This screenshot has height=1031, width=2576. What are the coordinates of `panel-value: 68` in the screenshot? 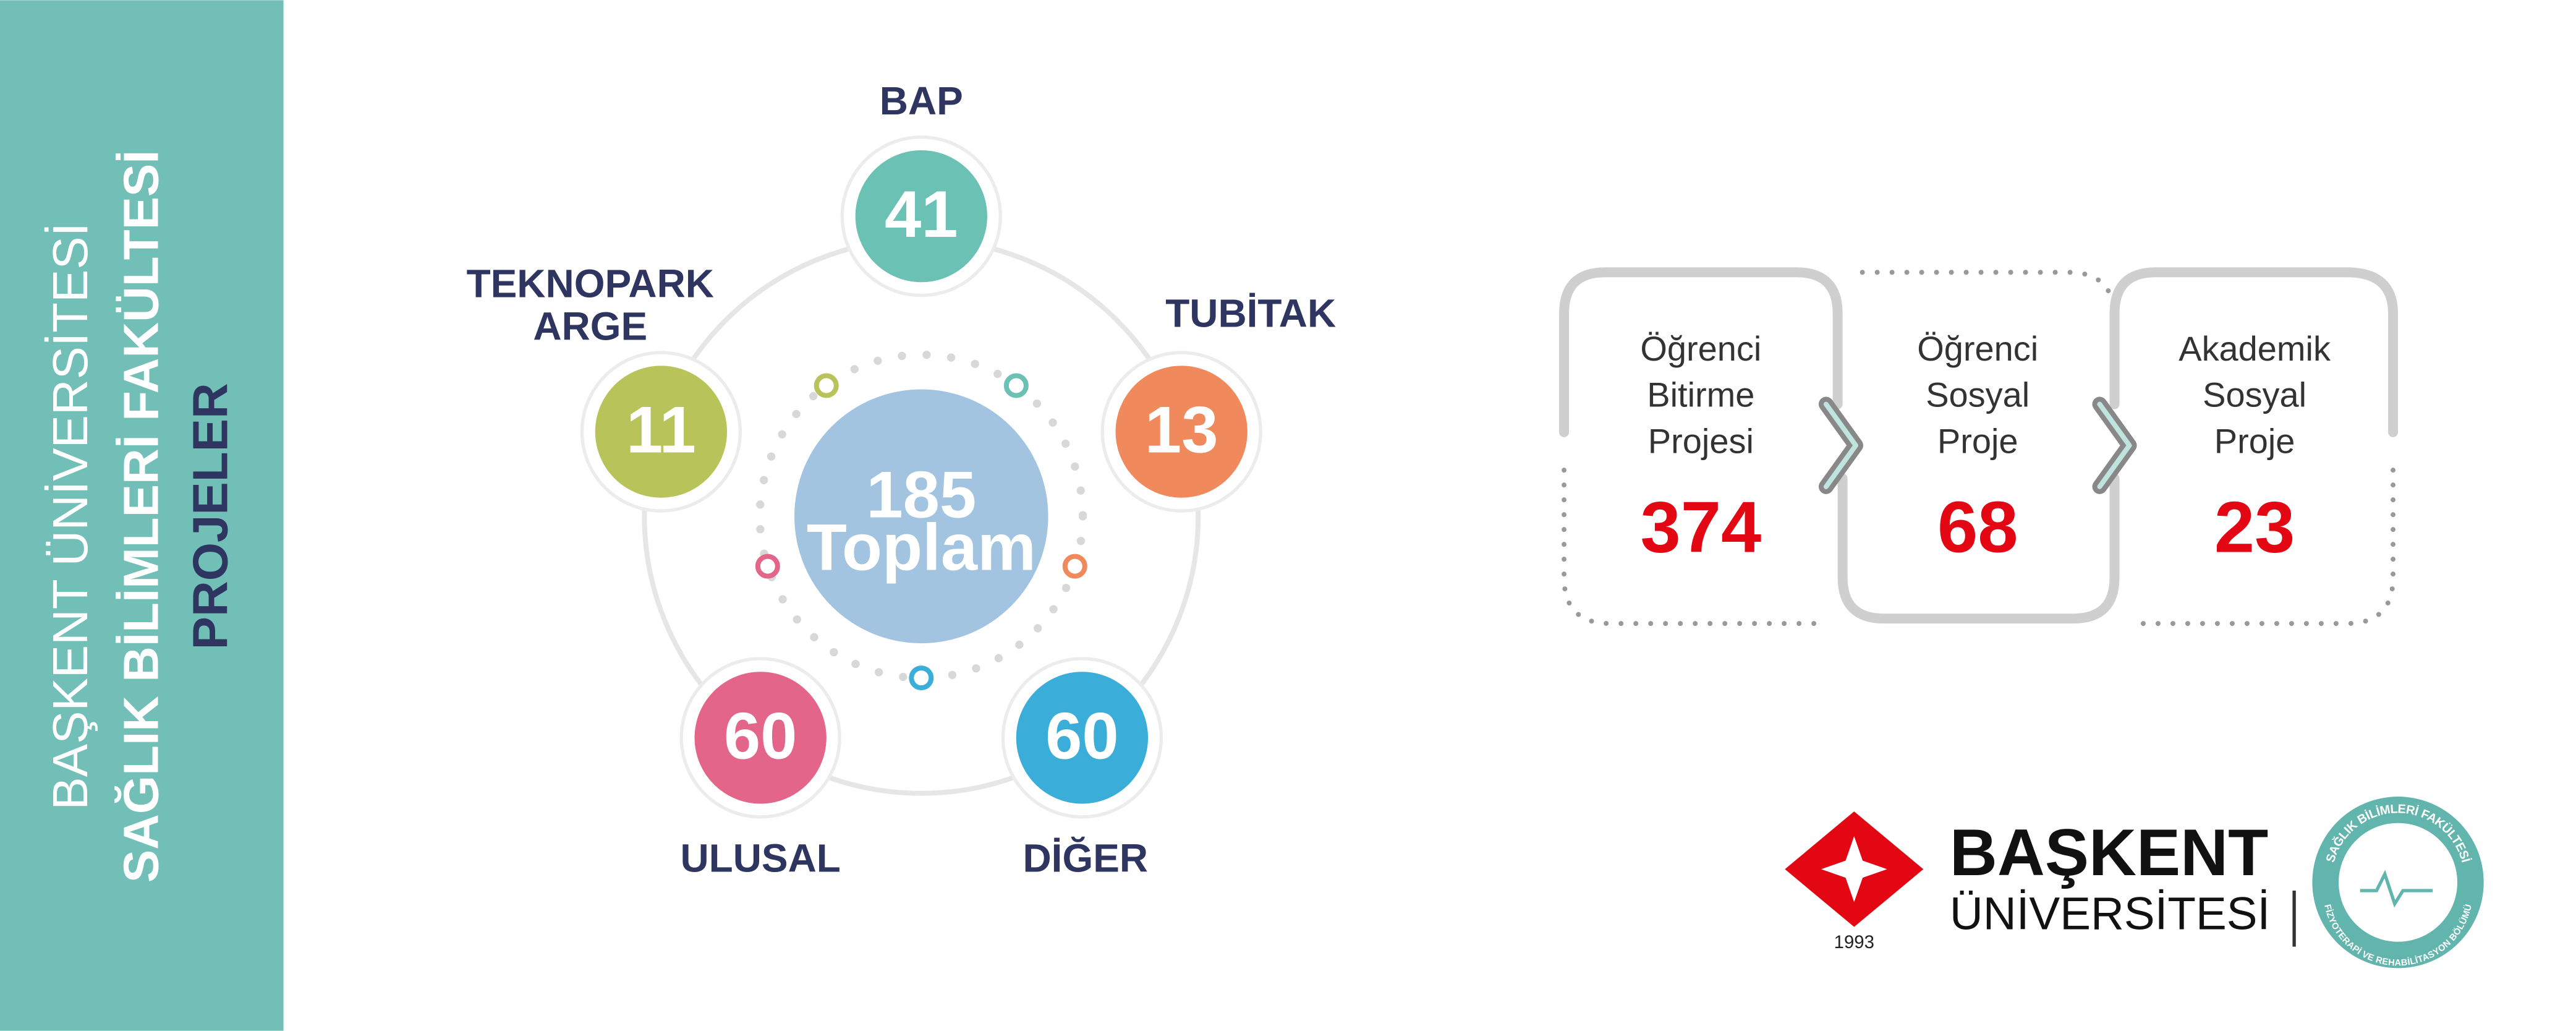 It's located at (1977, 527).